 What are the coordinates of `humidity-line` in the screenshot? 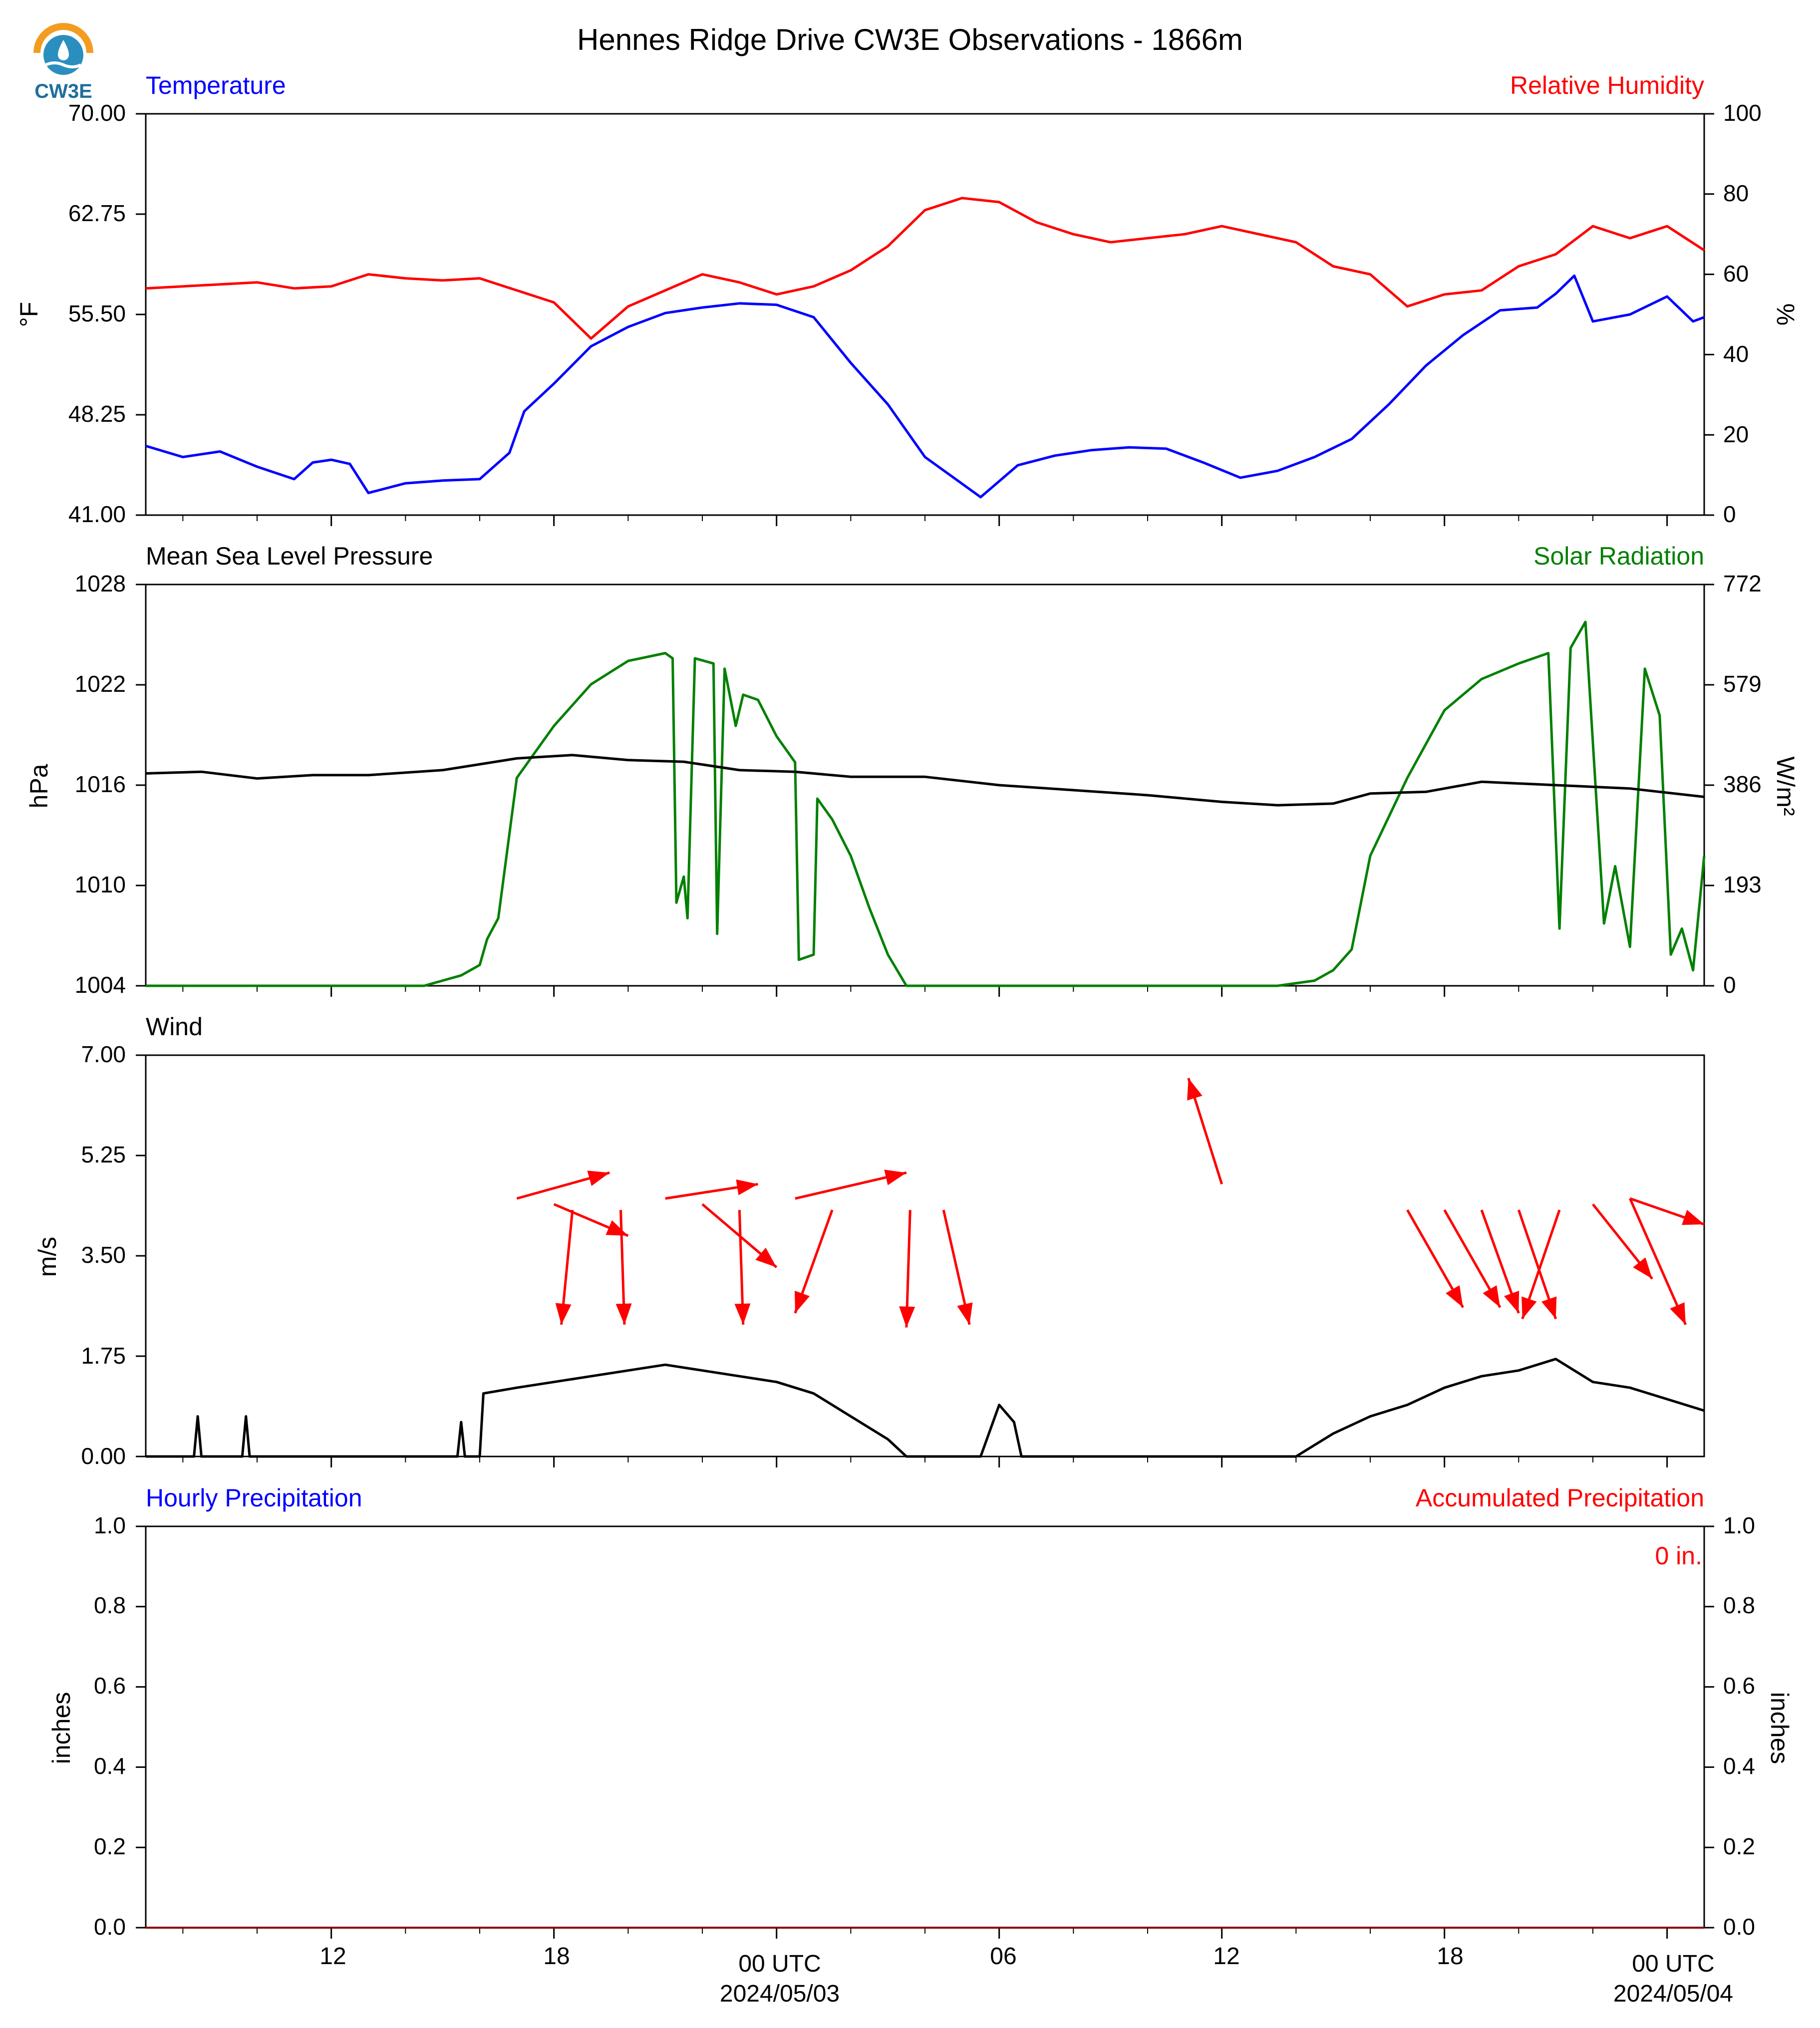 It's located at (925, 268).